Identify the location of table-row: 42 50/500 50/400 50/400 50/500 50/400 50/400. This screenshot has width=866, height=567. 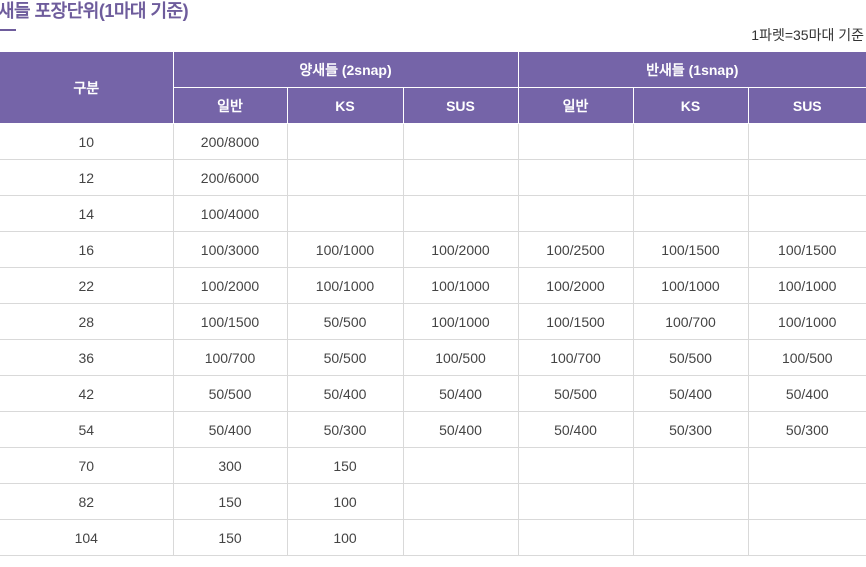
(433, 393).